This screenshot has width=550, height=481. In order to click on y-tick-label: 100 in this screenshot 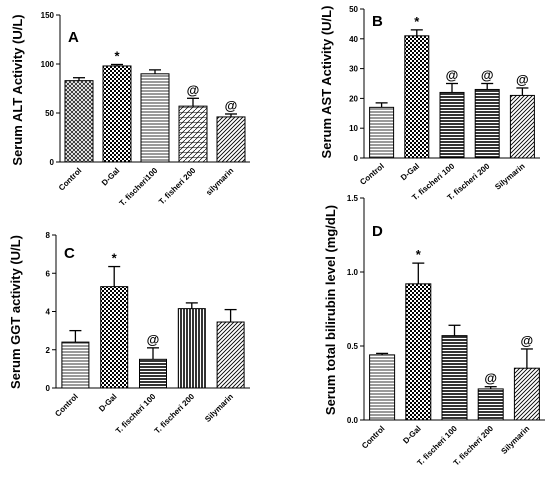, I will do `click(48, 64)`.